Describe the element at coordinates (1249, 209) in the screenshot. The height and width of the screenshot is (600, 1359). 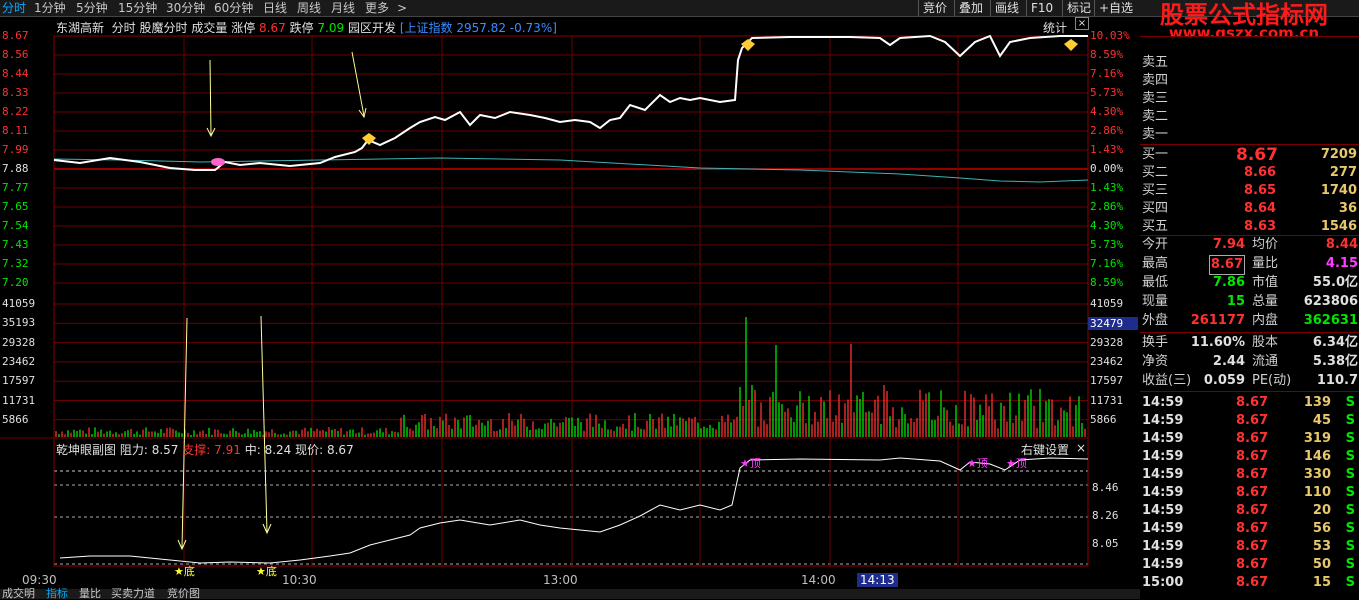
I see `bid-row: 买四 8.64 36` at that location.